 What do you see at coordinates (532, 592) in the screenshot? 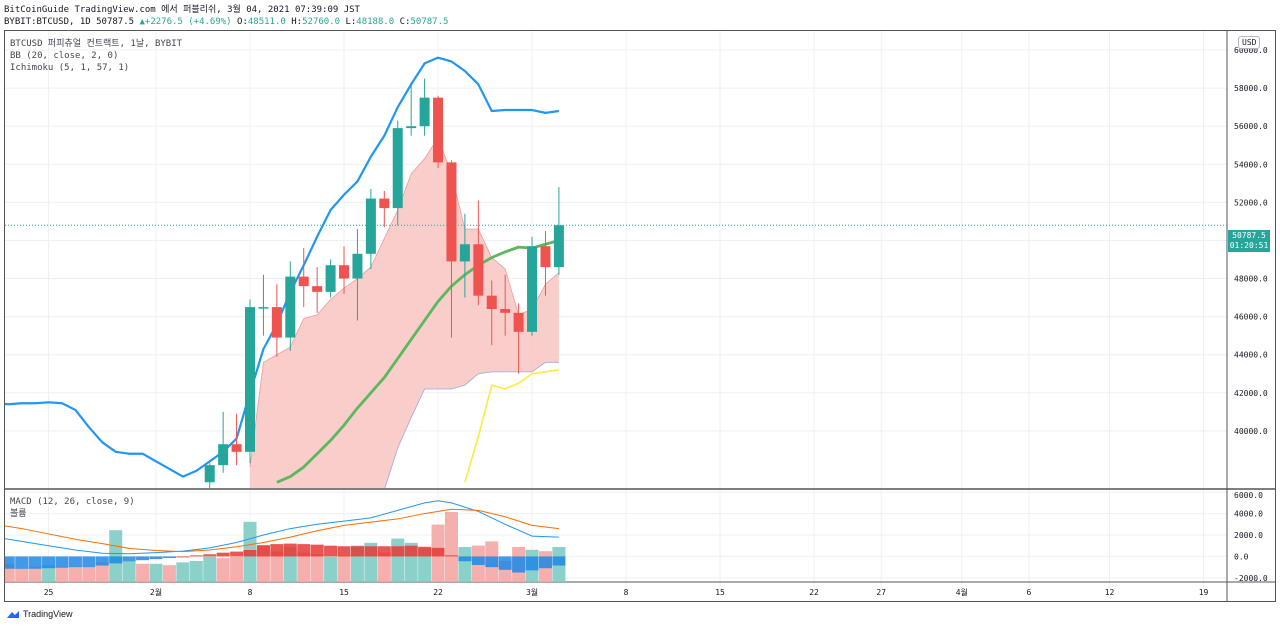
I see `x-tick-label: 3월` at bounding box center [532, 592].